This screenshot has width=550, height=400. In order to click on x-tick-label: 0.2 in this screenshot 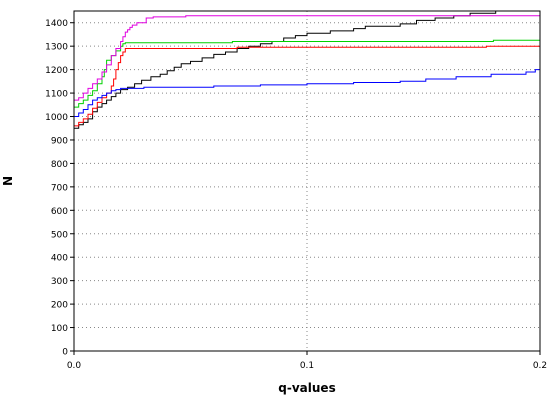, I will do `click(540, 366)`.